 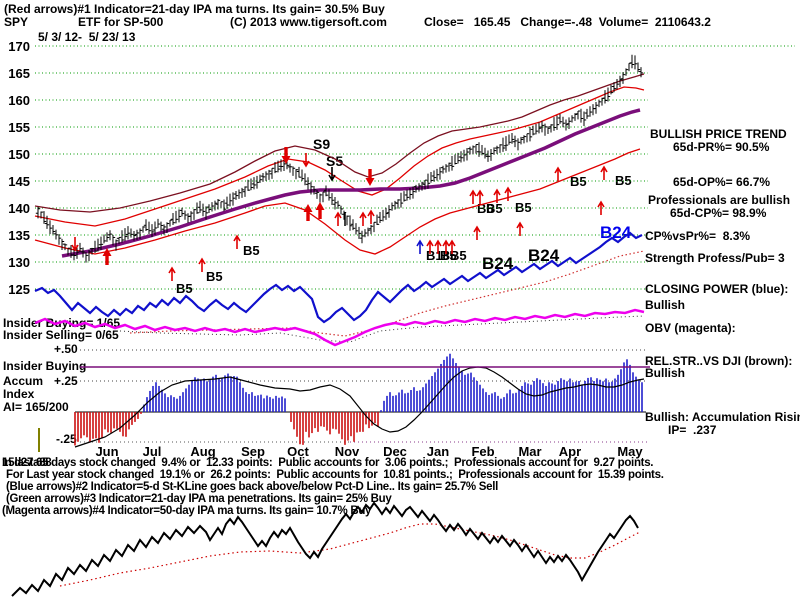 I want to click on ticker-symbol: SPY, so click(x=16, y=22).